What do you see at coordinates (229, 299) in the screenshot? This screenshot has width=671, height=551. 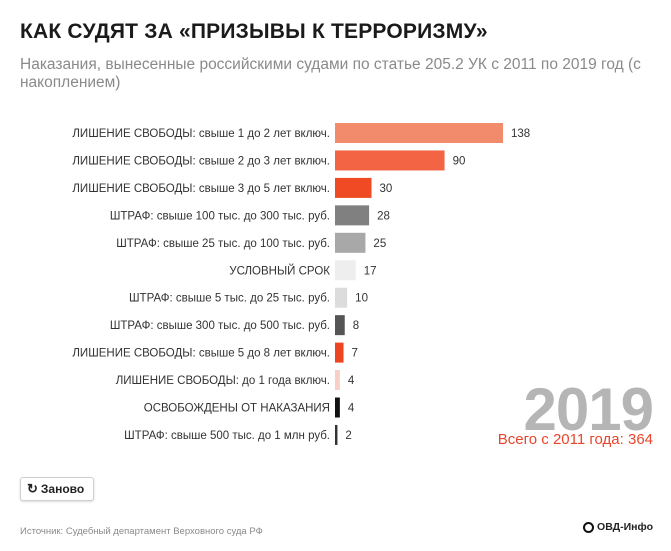 I see `category-label: ШТРАФ: свыше 5 тыс. до 25 тыс. руб.` at bounding box center [229, 299].